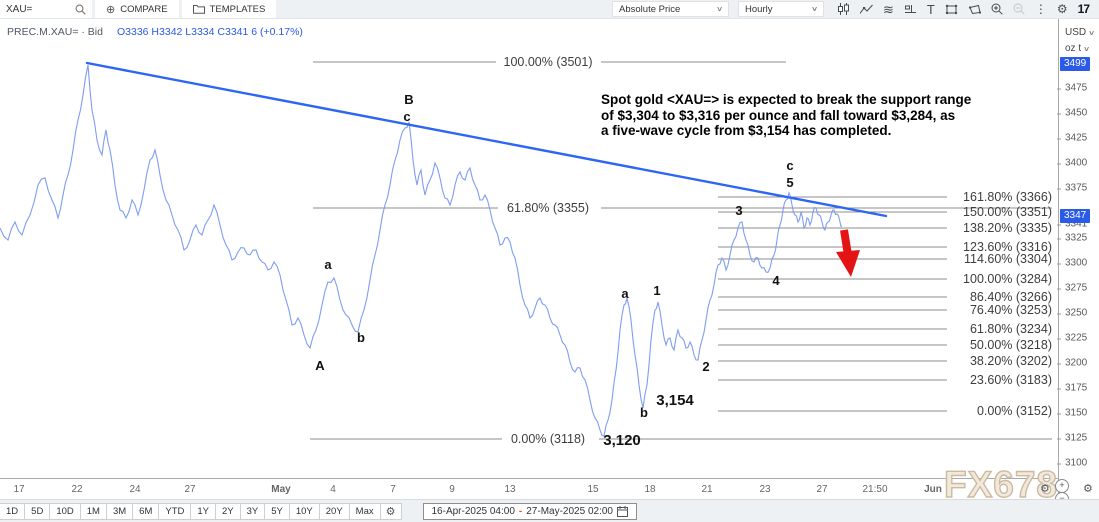 This screenshot has height=522, width=1099. What do you see at coordinates (1062, 486) in the screenshot?
I see `axis-zoom-in-button: +` at bounding box center [1062, 486].